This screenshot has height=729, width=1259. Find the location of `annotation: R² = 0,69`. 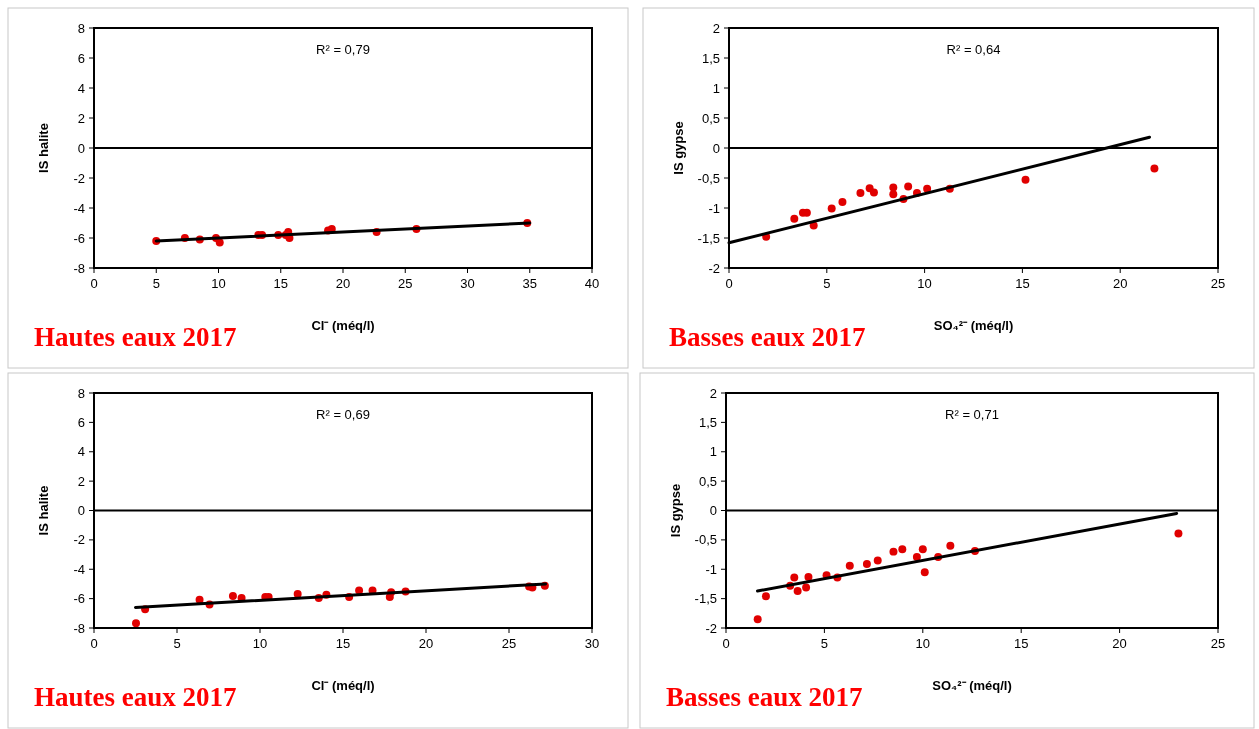

annotation: R² = 0,69 is located at coordinates (343, 414).